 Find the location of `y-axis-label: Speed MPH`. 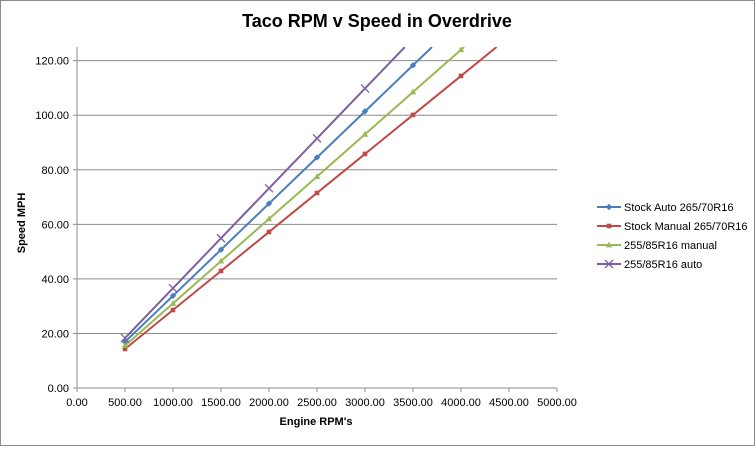

y-axis-label: Speed MPH is located at coordinates (22, 223).